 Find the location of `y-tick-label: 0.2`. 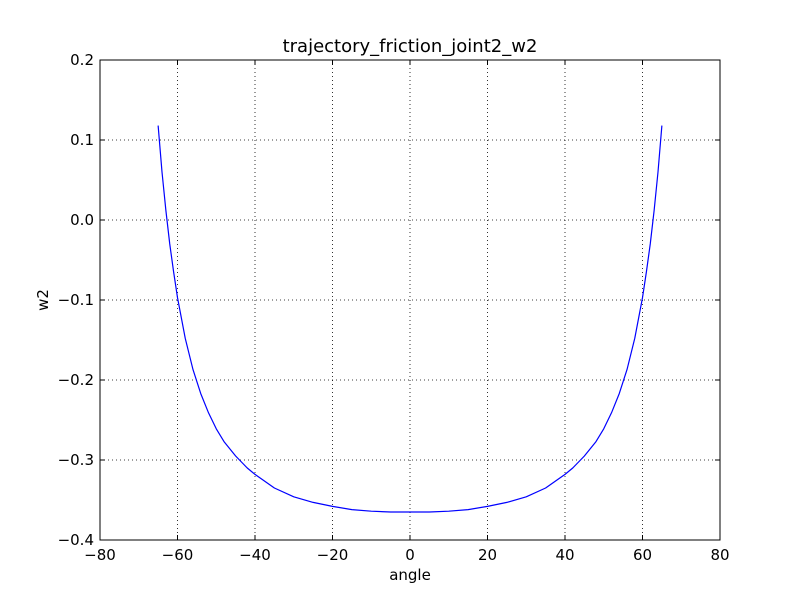

y-tick-label: 0.2 is located at coordinates (82, 60).